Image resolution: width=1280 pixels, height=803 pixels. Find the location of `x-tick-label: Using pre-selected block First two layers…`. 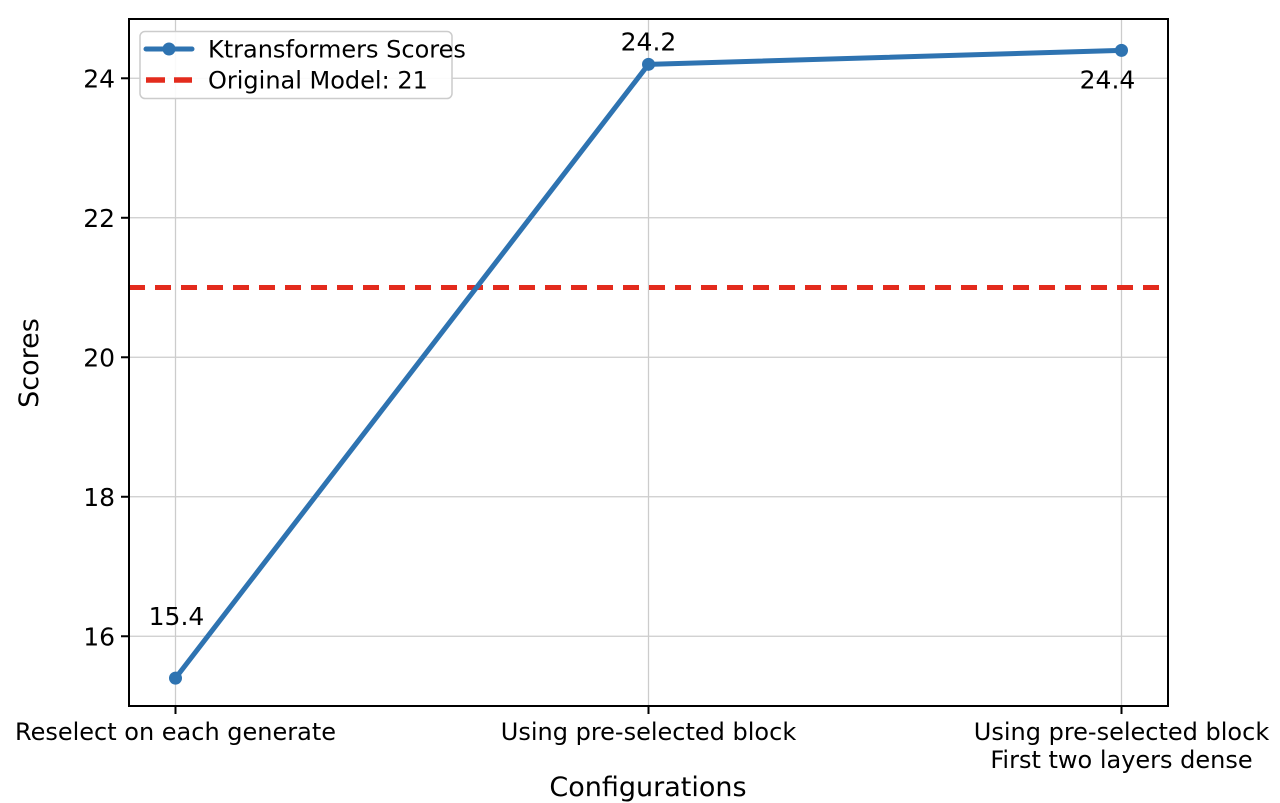

x-tick-label: Using pre-selected block First two layers… is located at coordinates (1122, 746).